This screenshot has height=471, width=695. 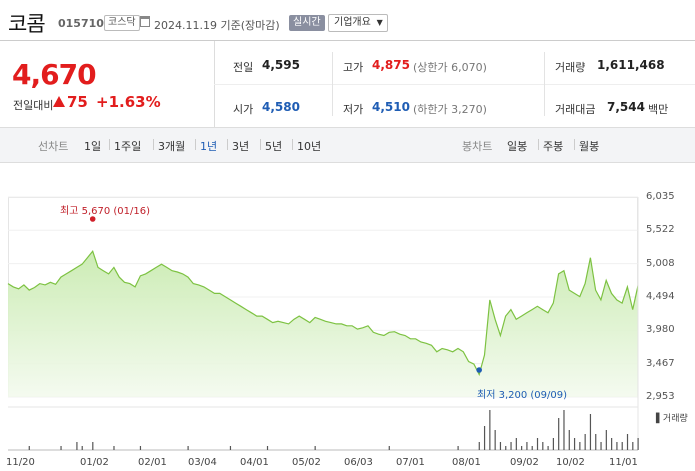 What do you see at coordinates (379, 22) in the screenshot?
I see `chevron-down-icon: ▼` at bounding box center [379, 22].